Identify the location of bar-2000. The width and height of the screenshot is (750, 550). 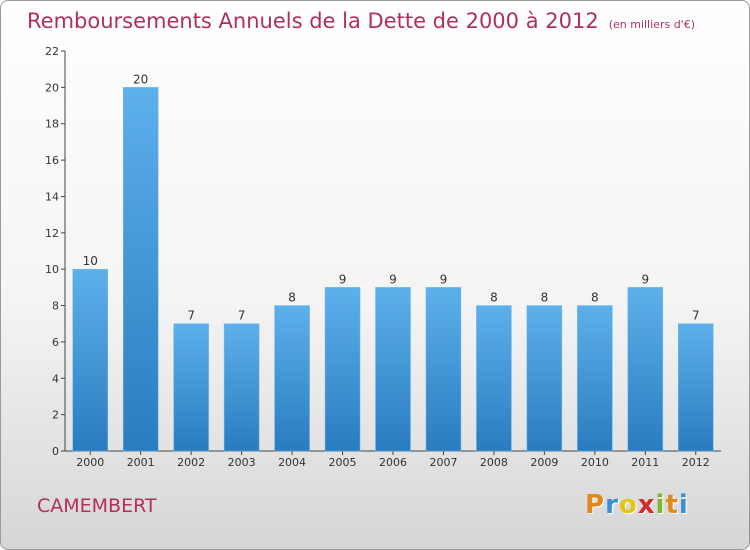
(90, 360).